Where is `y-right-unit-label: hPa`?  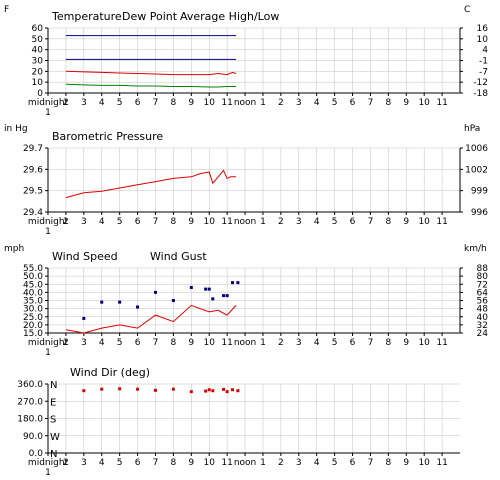 y-right-unit-label: hPa is located at coordinates (472, 129).